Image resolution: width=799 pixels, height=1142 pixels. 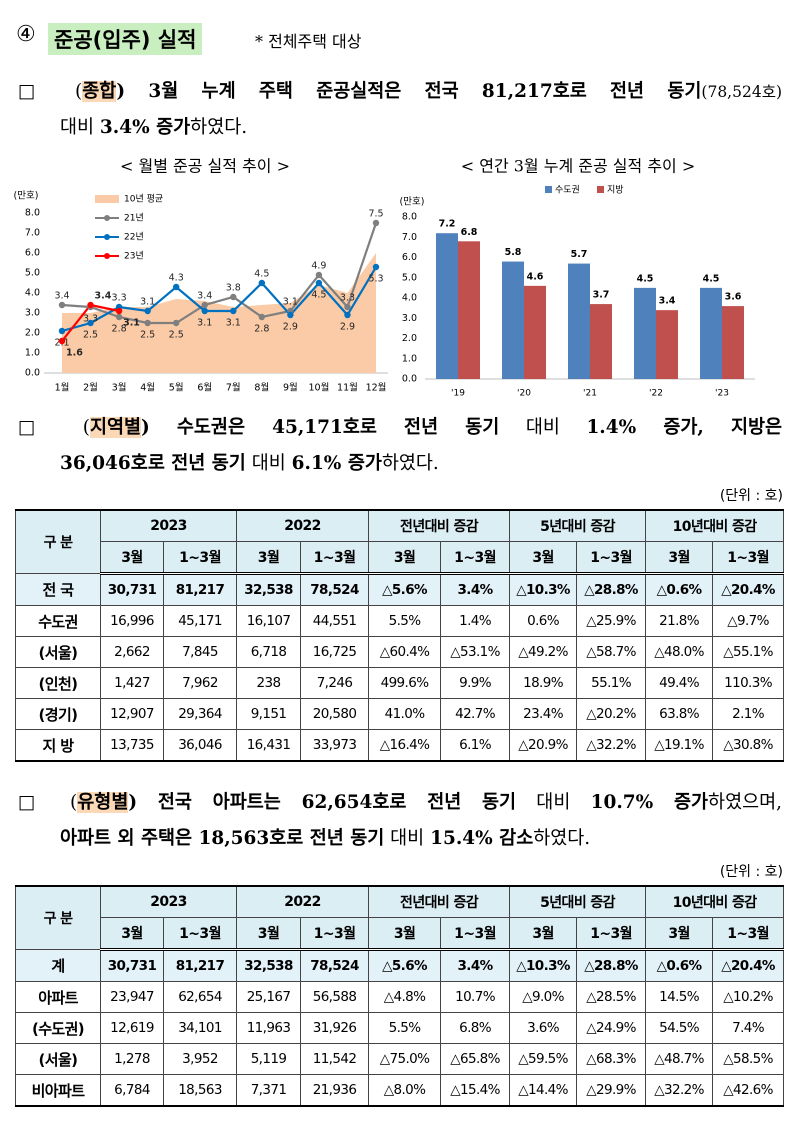 What do you see at coordinates (58, 965) in the screenshot?
I see `row-label: 계` at bounding box center [58, 965].